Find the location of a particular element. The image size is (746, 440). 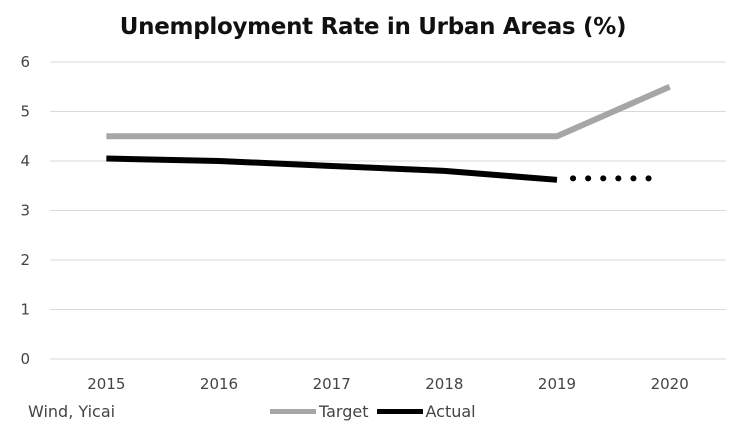

legend-item-target: Target is located at coordinates (319, 411).